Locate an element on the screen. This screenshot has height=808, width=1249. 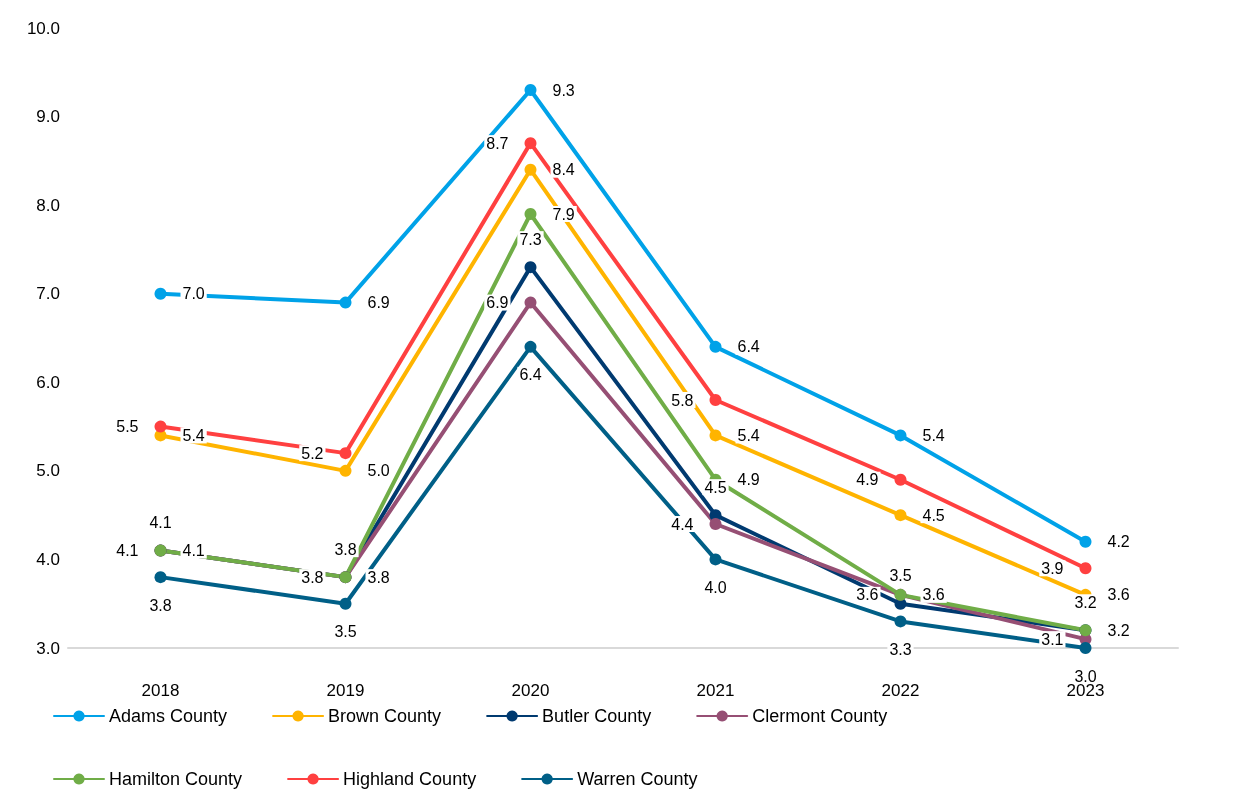
data-label: 7.9 is located at coordinates (563, 214).